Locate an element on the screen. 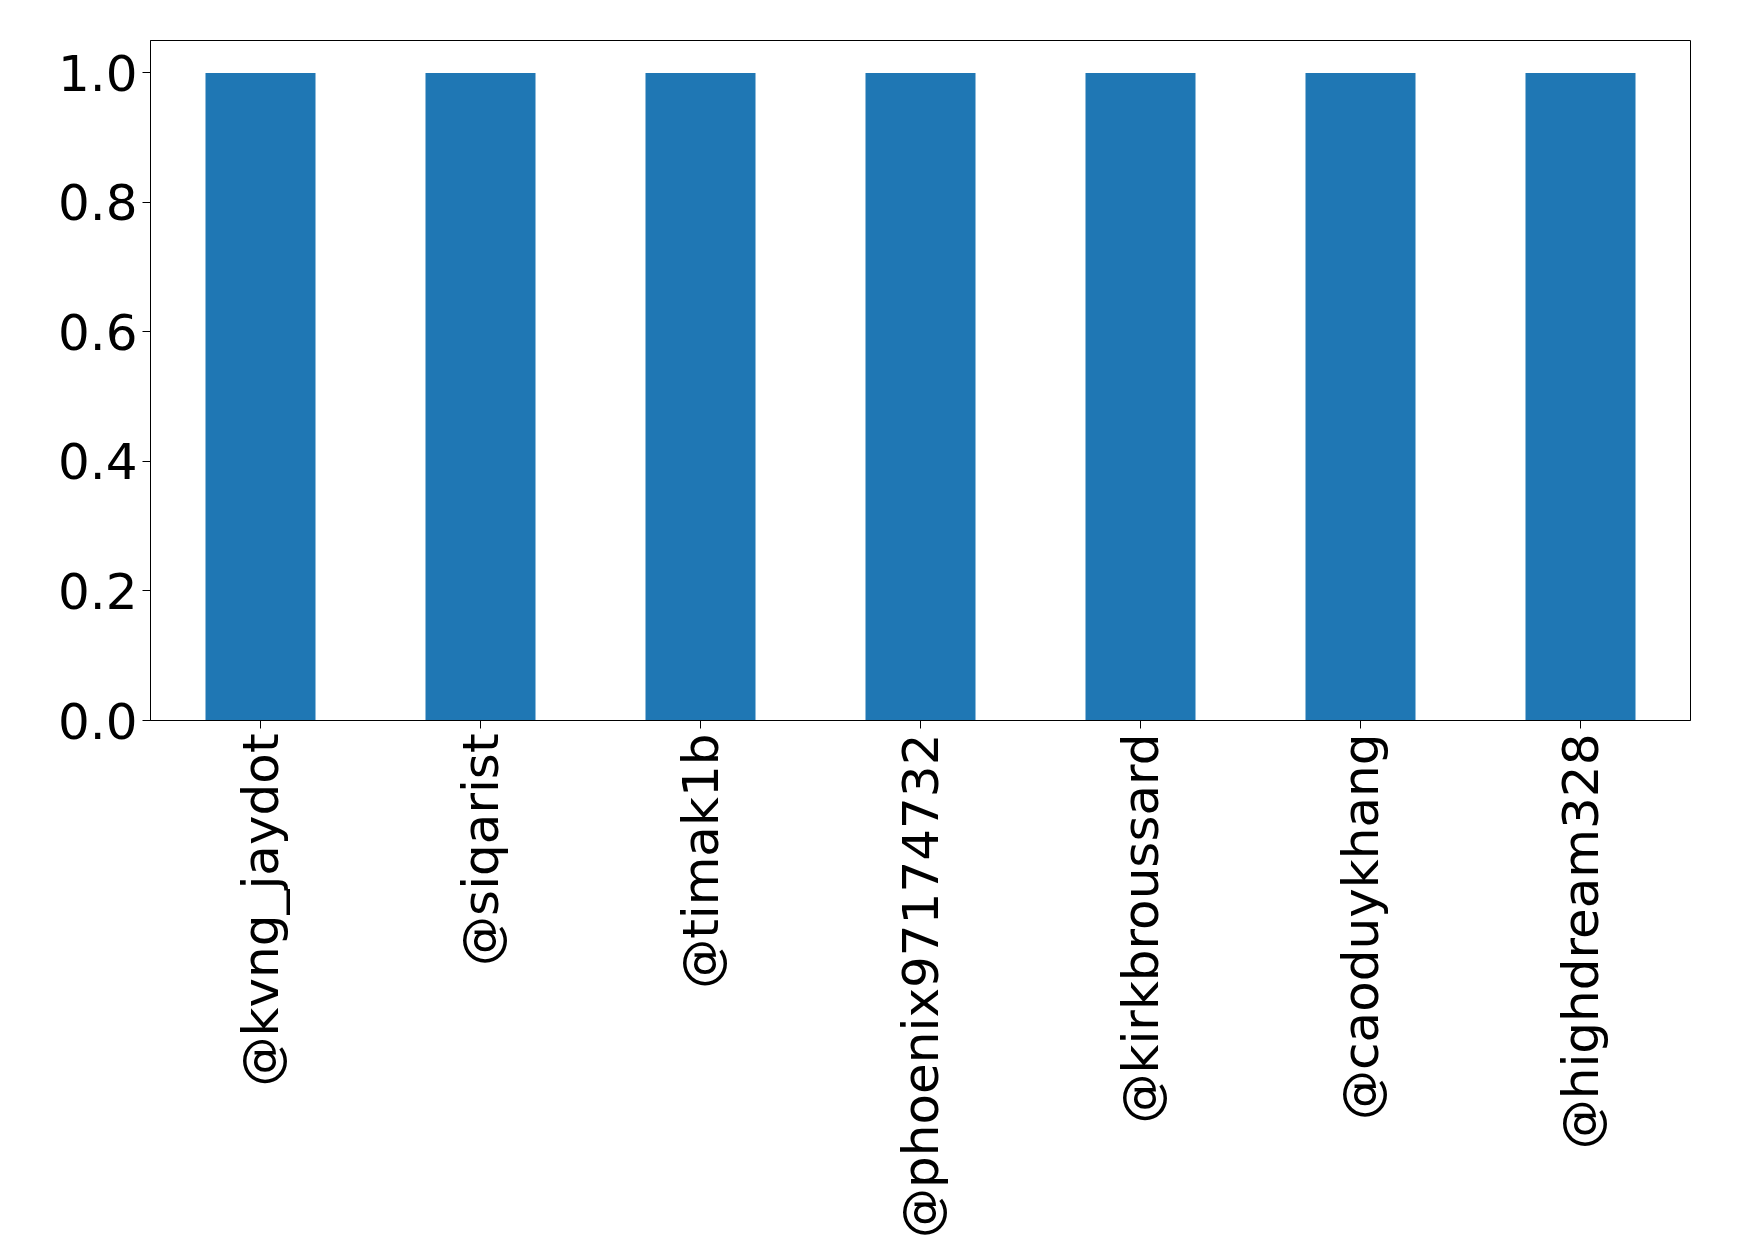 The image size is (1739, 1258). y-tick-label: 0.4 is located at coordinates (97, 462).